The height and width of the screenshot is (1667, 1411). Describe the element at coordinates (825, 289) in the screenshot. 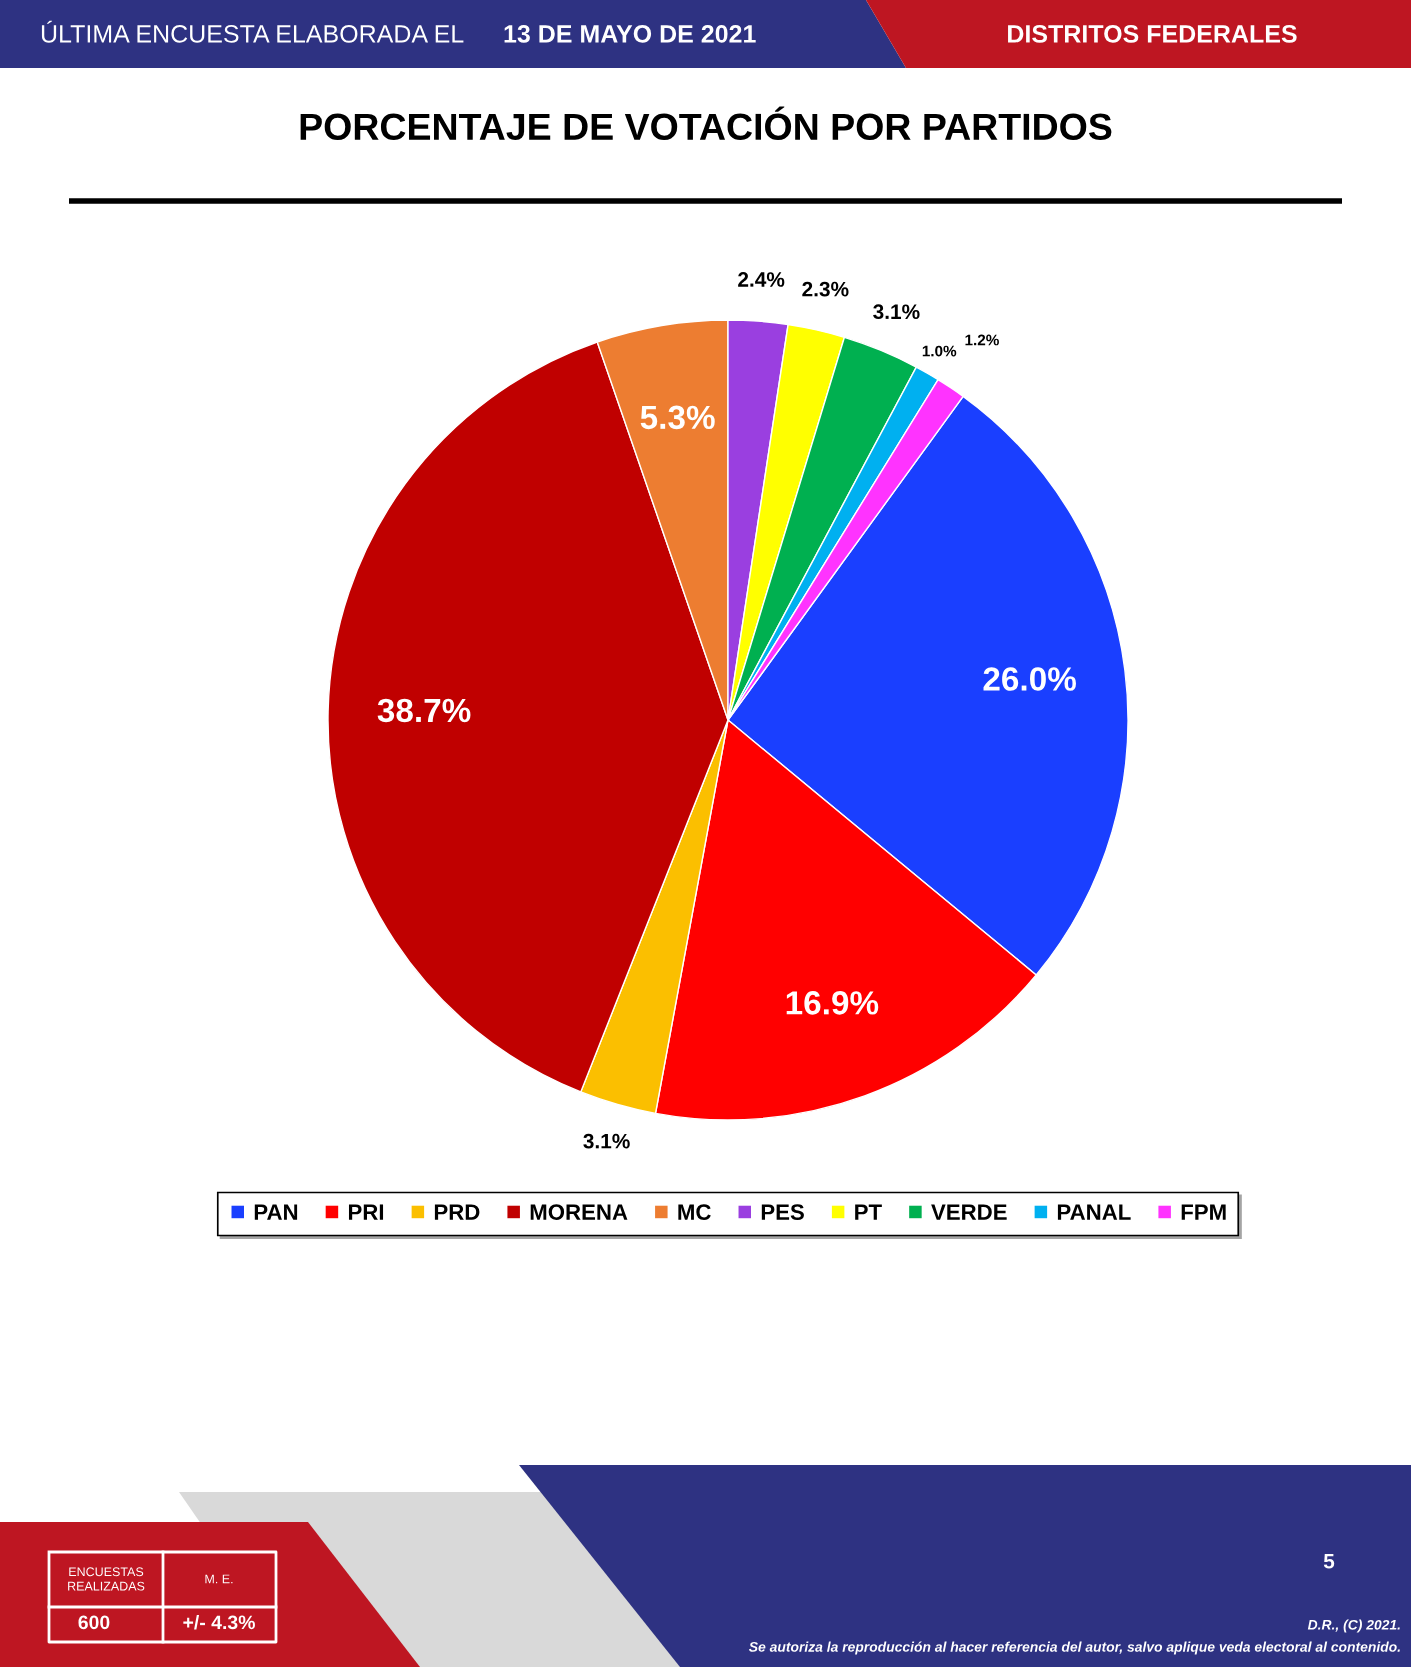

I see `data-label: 2.3%` at that location.